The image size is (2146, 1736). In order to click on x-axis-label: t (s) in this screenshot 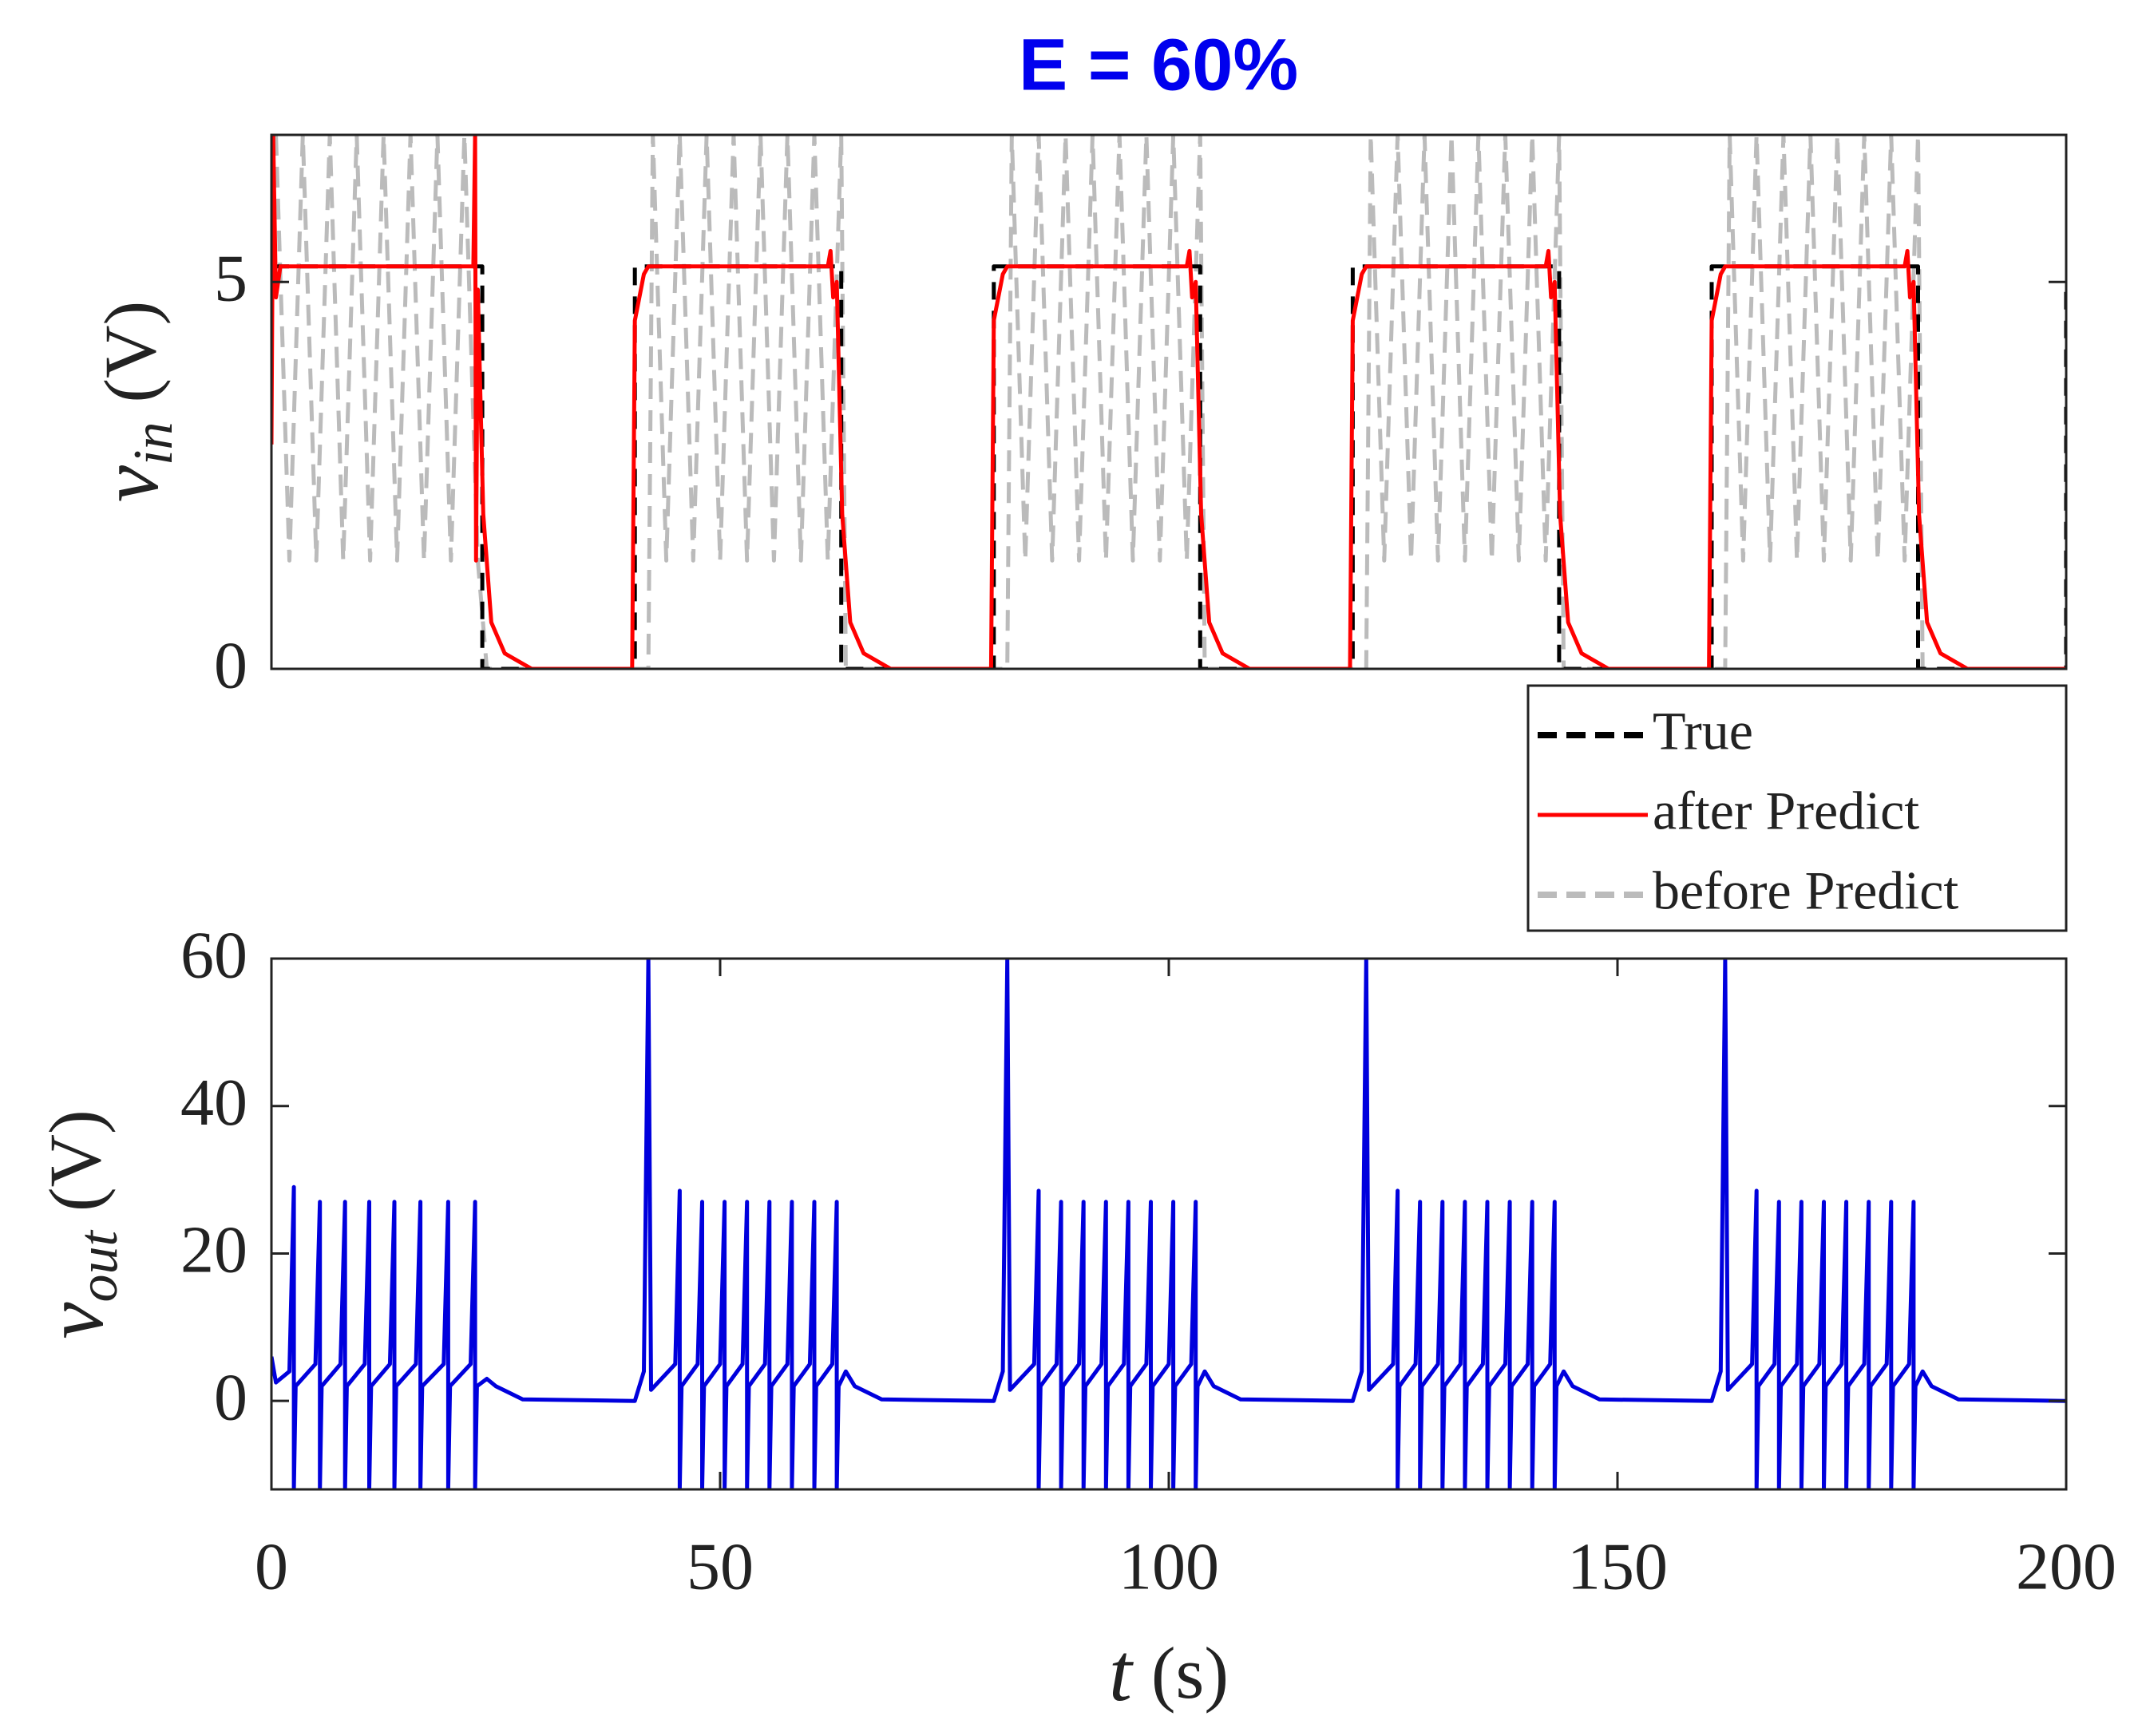, I will do `click(1169, 1672)`.